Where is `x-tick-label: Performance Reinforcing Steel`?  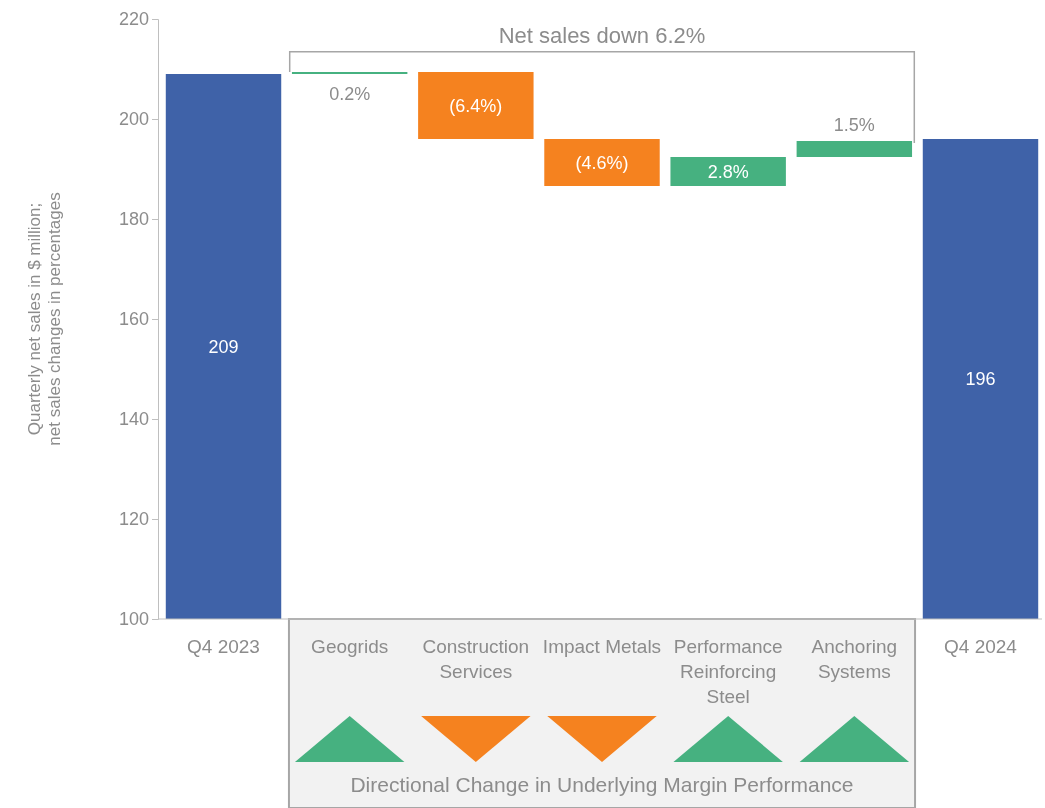 x-tick-label: Performance Reinforcing Steel is located at coordinates (728, 671).